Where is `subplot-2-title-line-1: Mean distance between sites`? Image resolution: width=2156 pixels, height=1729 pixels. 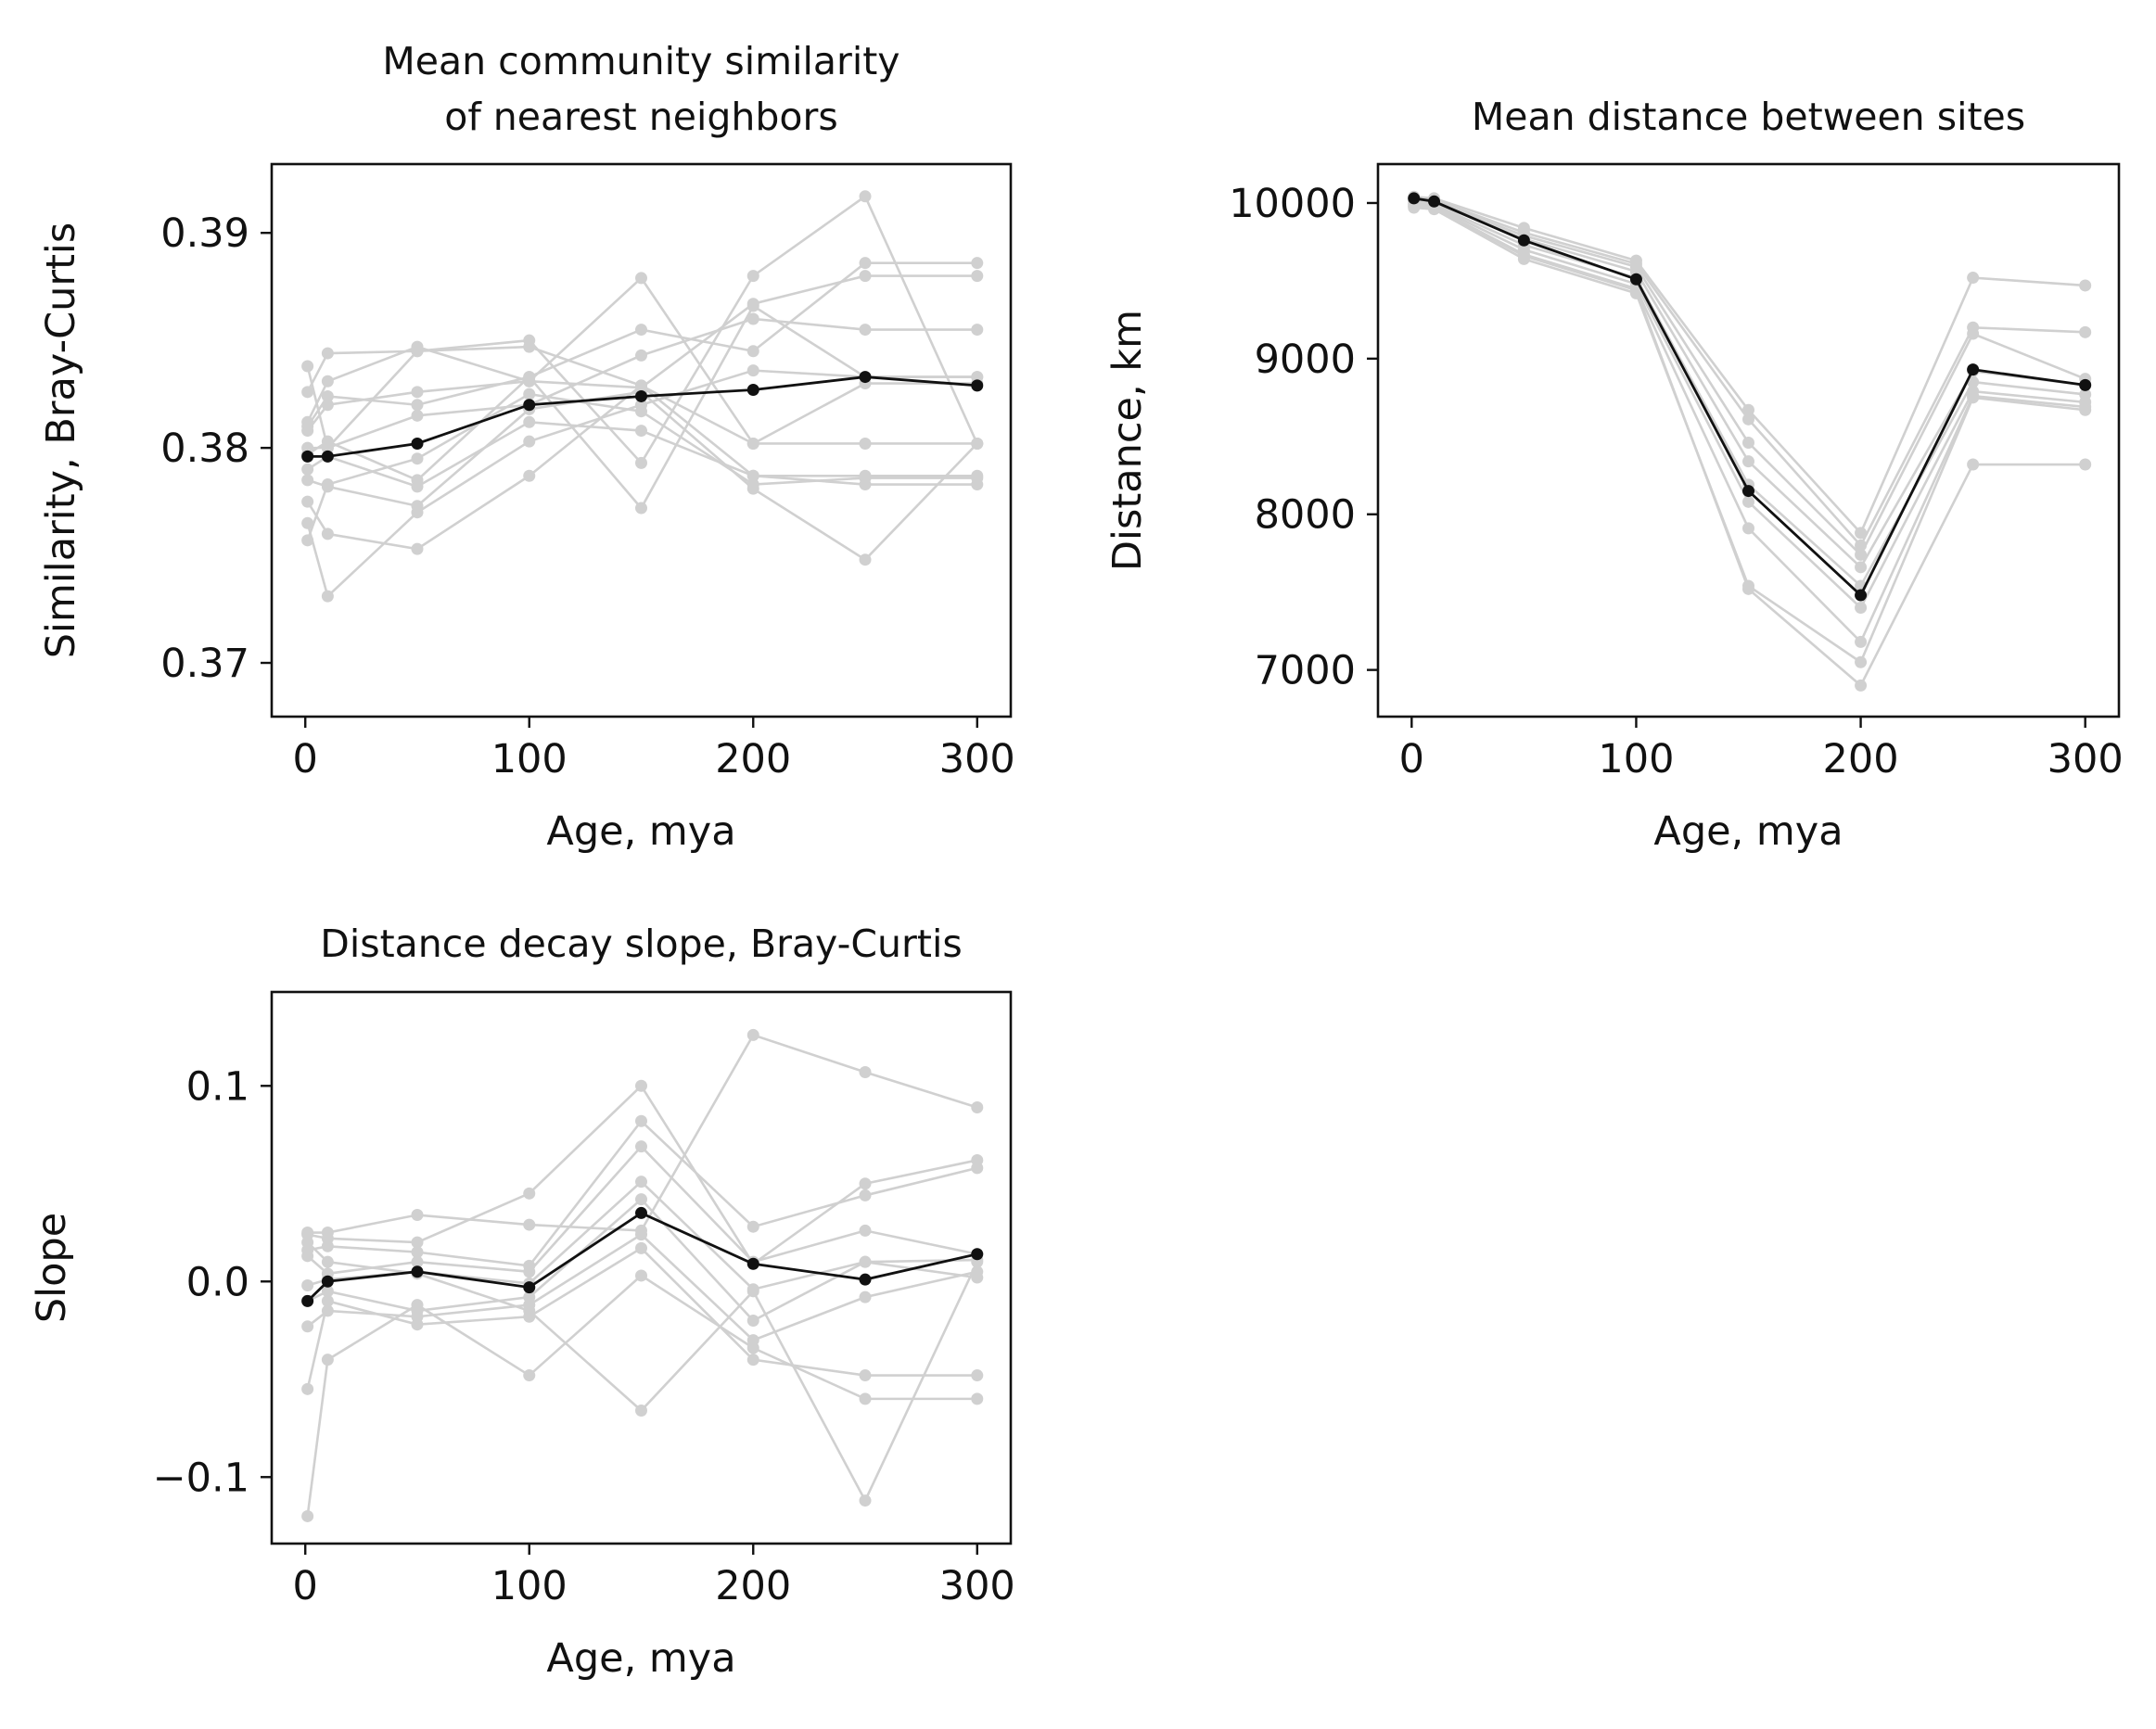 subplot-2-title-line-1: Mean distance between sites is located at coordinates (1748, 117).